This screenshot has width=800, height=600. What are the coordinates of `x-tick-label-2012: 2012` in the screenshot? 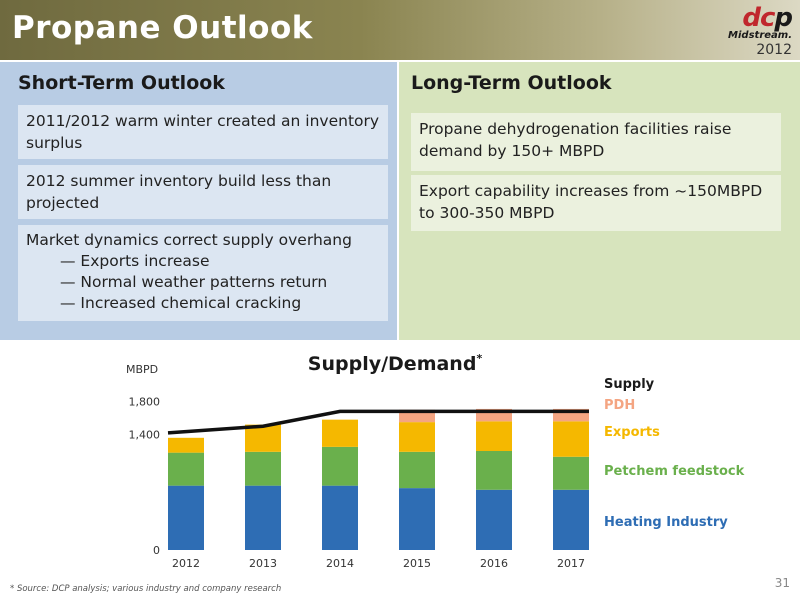 It's located at (186, 563).